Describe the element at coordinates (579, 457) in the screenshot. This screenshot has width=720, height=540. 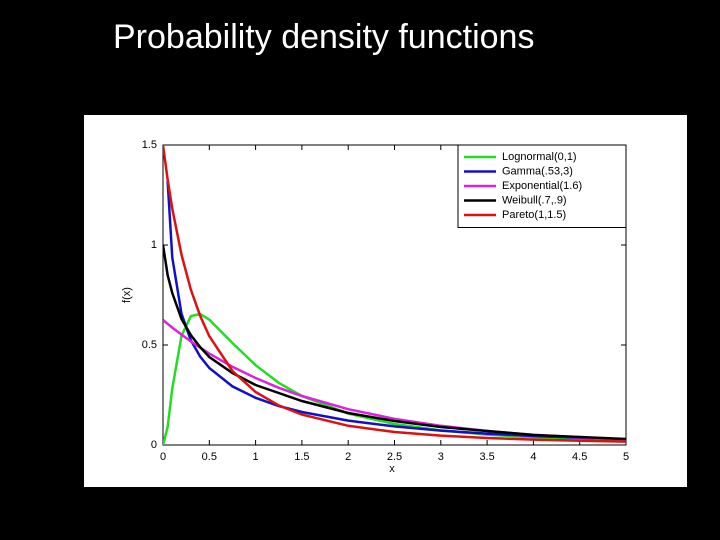
I see `x-tick-label: 4.5` at that location.